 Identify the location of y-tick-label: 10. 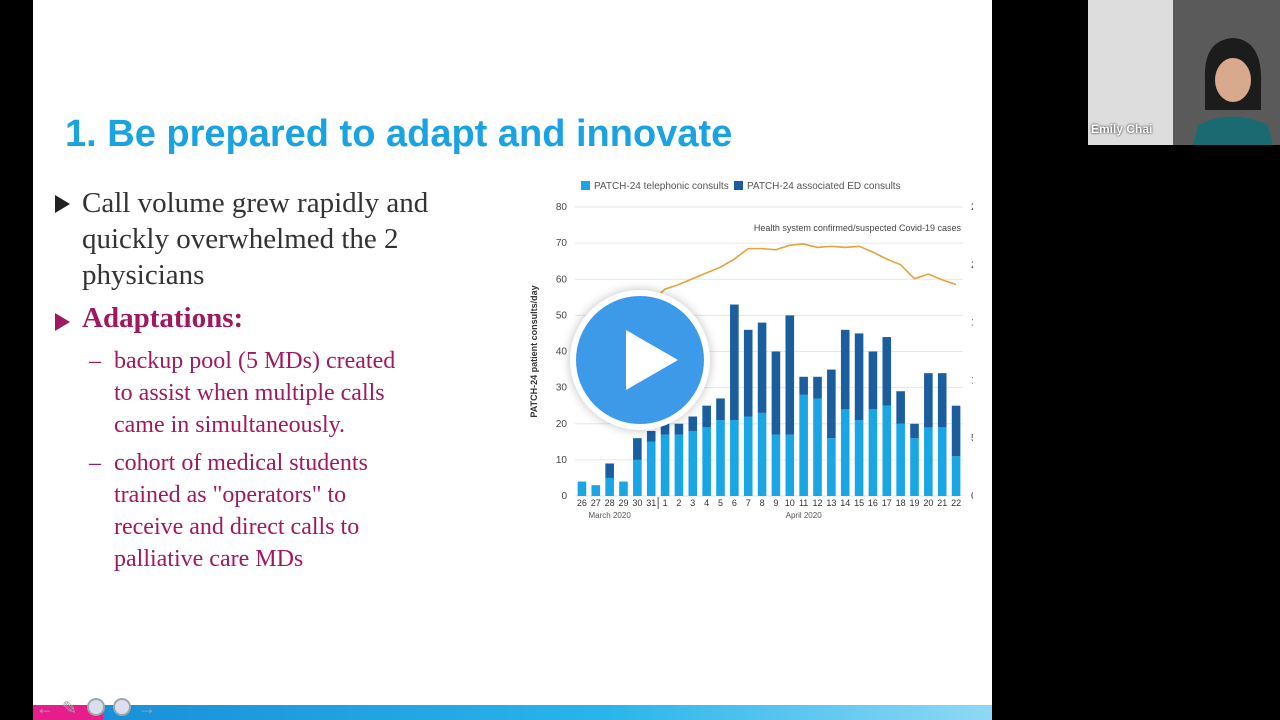
(562, 460).